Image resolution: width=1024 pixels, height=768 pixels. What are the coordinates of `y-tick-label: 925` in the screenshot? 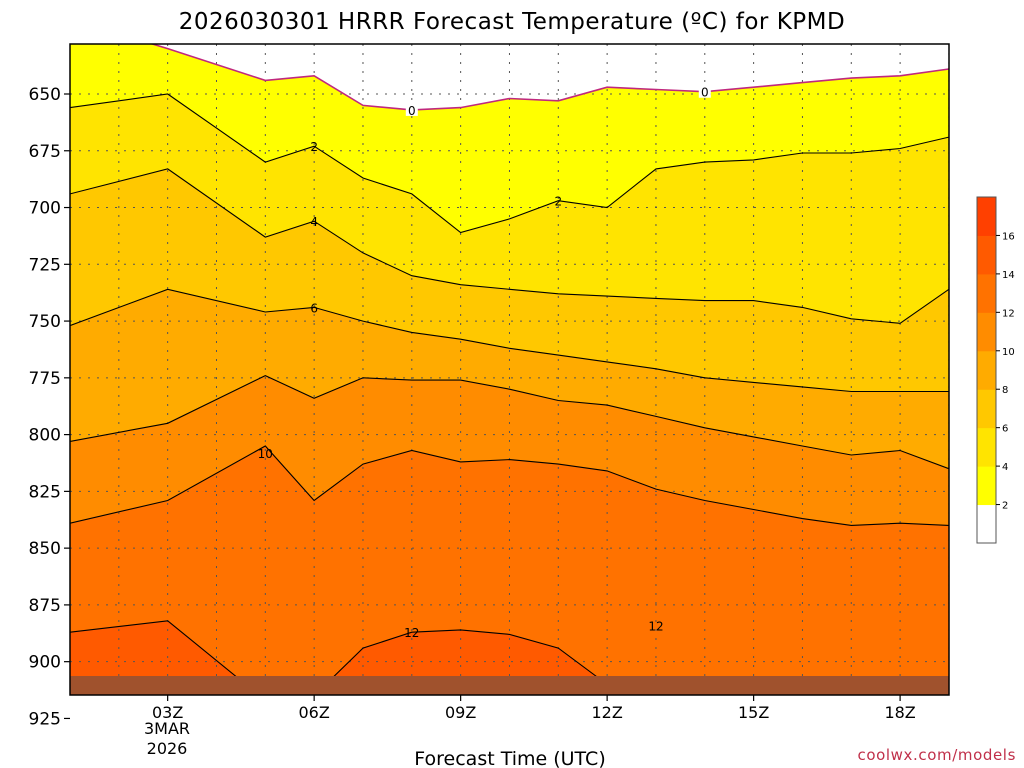 It's located at (45, 719).